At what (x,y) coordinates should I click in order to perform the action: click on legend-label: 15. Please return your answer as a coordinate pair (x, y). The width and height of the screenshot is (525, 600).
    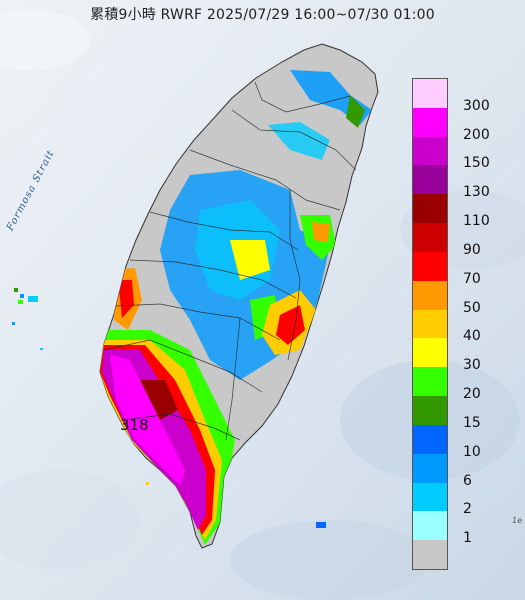
    Looking at the image, I should click on (472, 422).